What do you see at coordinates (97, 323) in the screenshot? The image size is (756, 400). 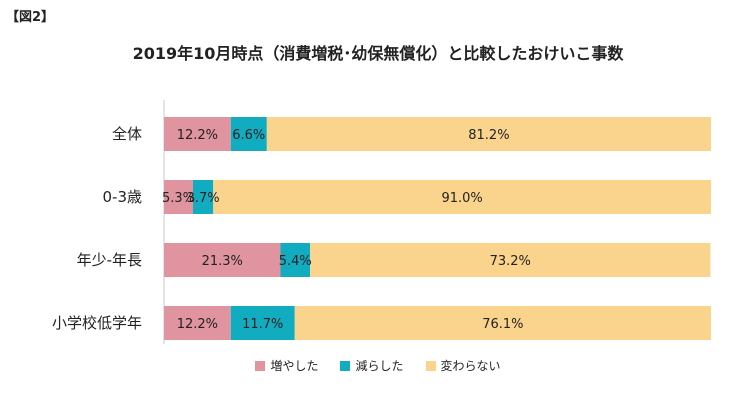 I see `category-label: 小学校低学年` at bounding box center [97, 323].